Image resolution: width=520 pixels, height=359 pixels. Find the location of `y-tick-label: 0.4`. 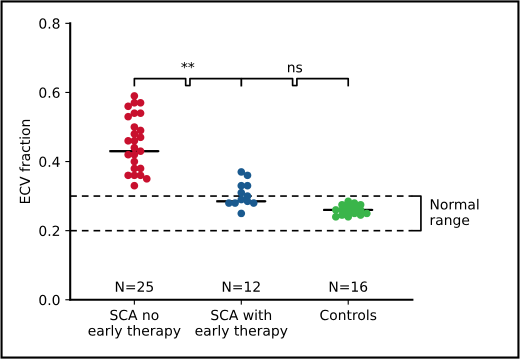

y-tick-label: 0.4 is located at coordinates (49, 162).